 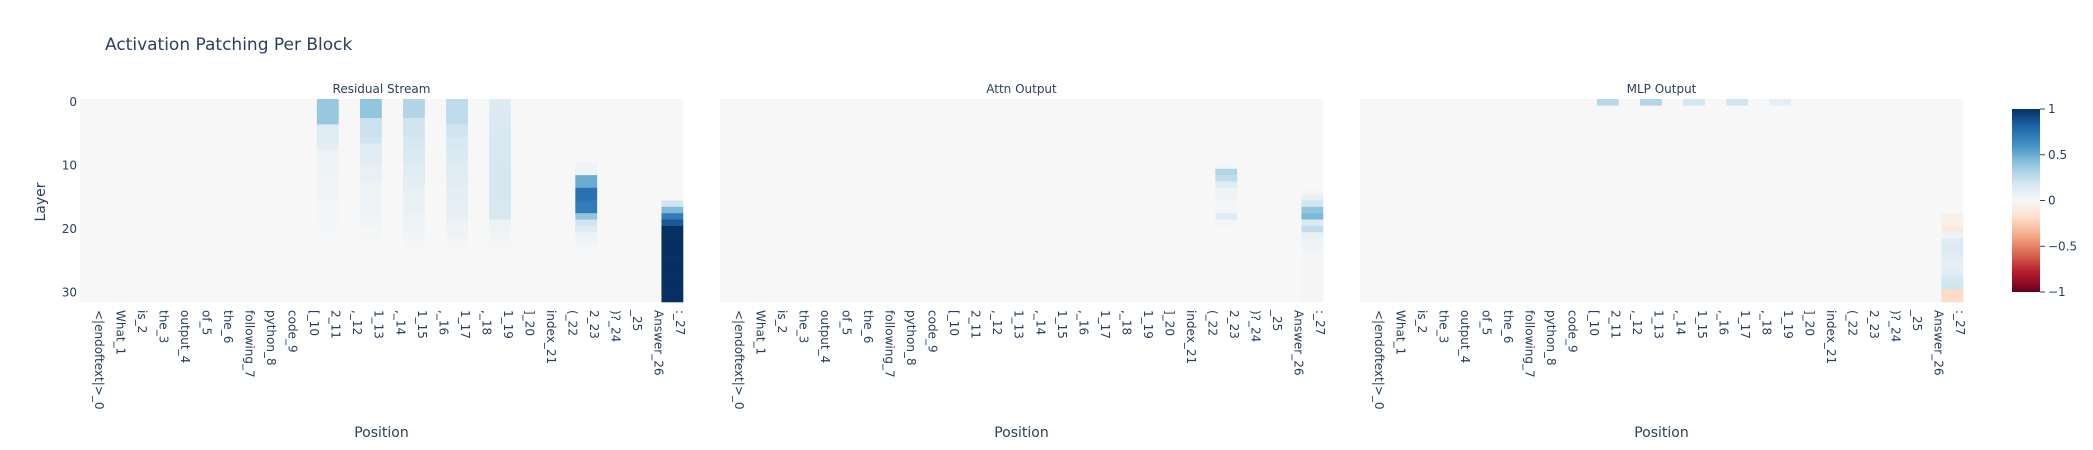 What do you see at coordinates (2057, 155) in the screenshot?
I see `colorbar-tick-label: 0.5` at bounding box center [2057, 155].